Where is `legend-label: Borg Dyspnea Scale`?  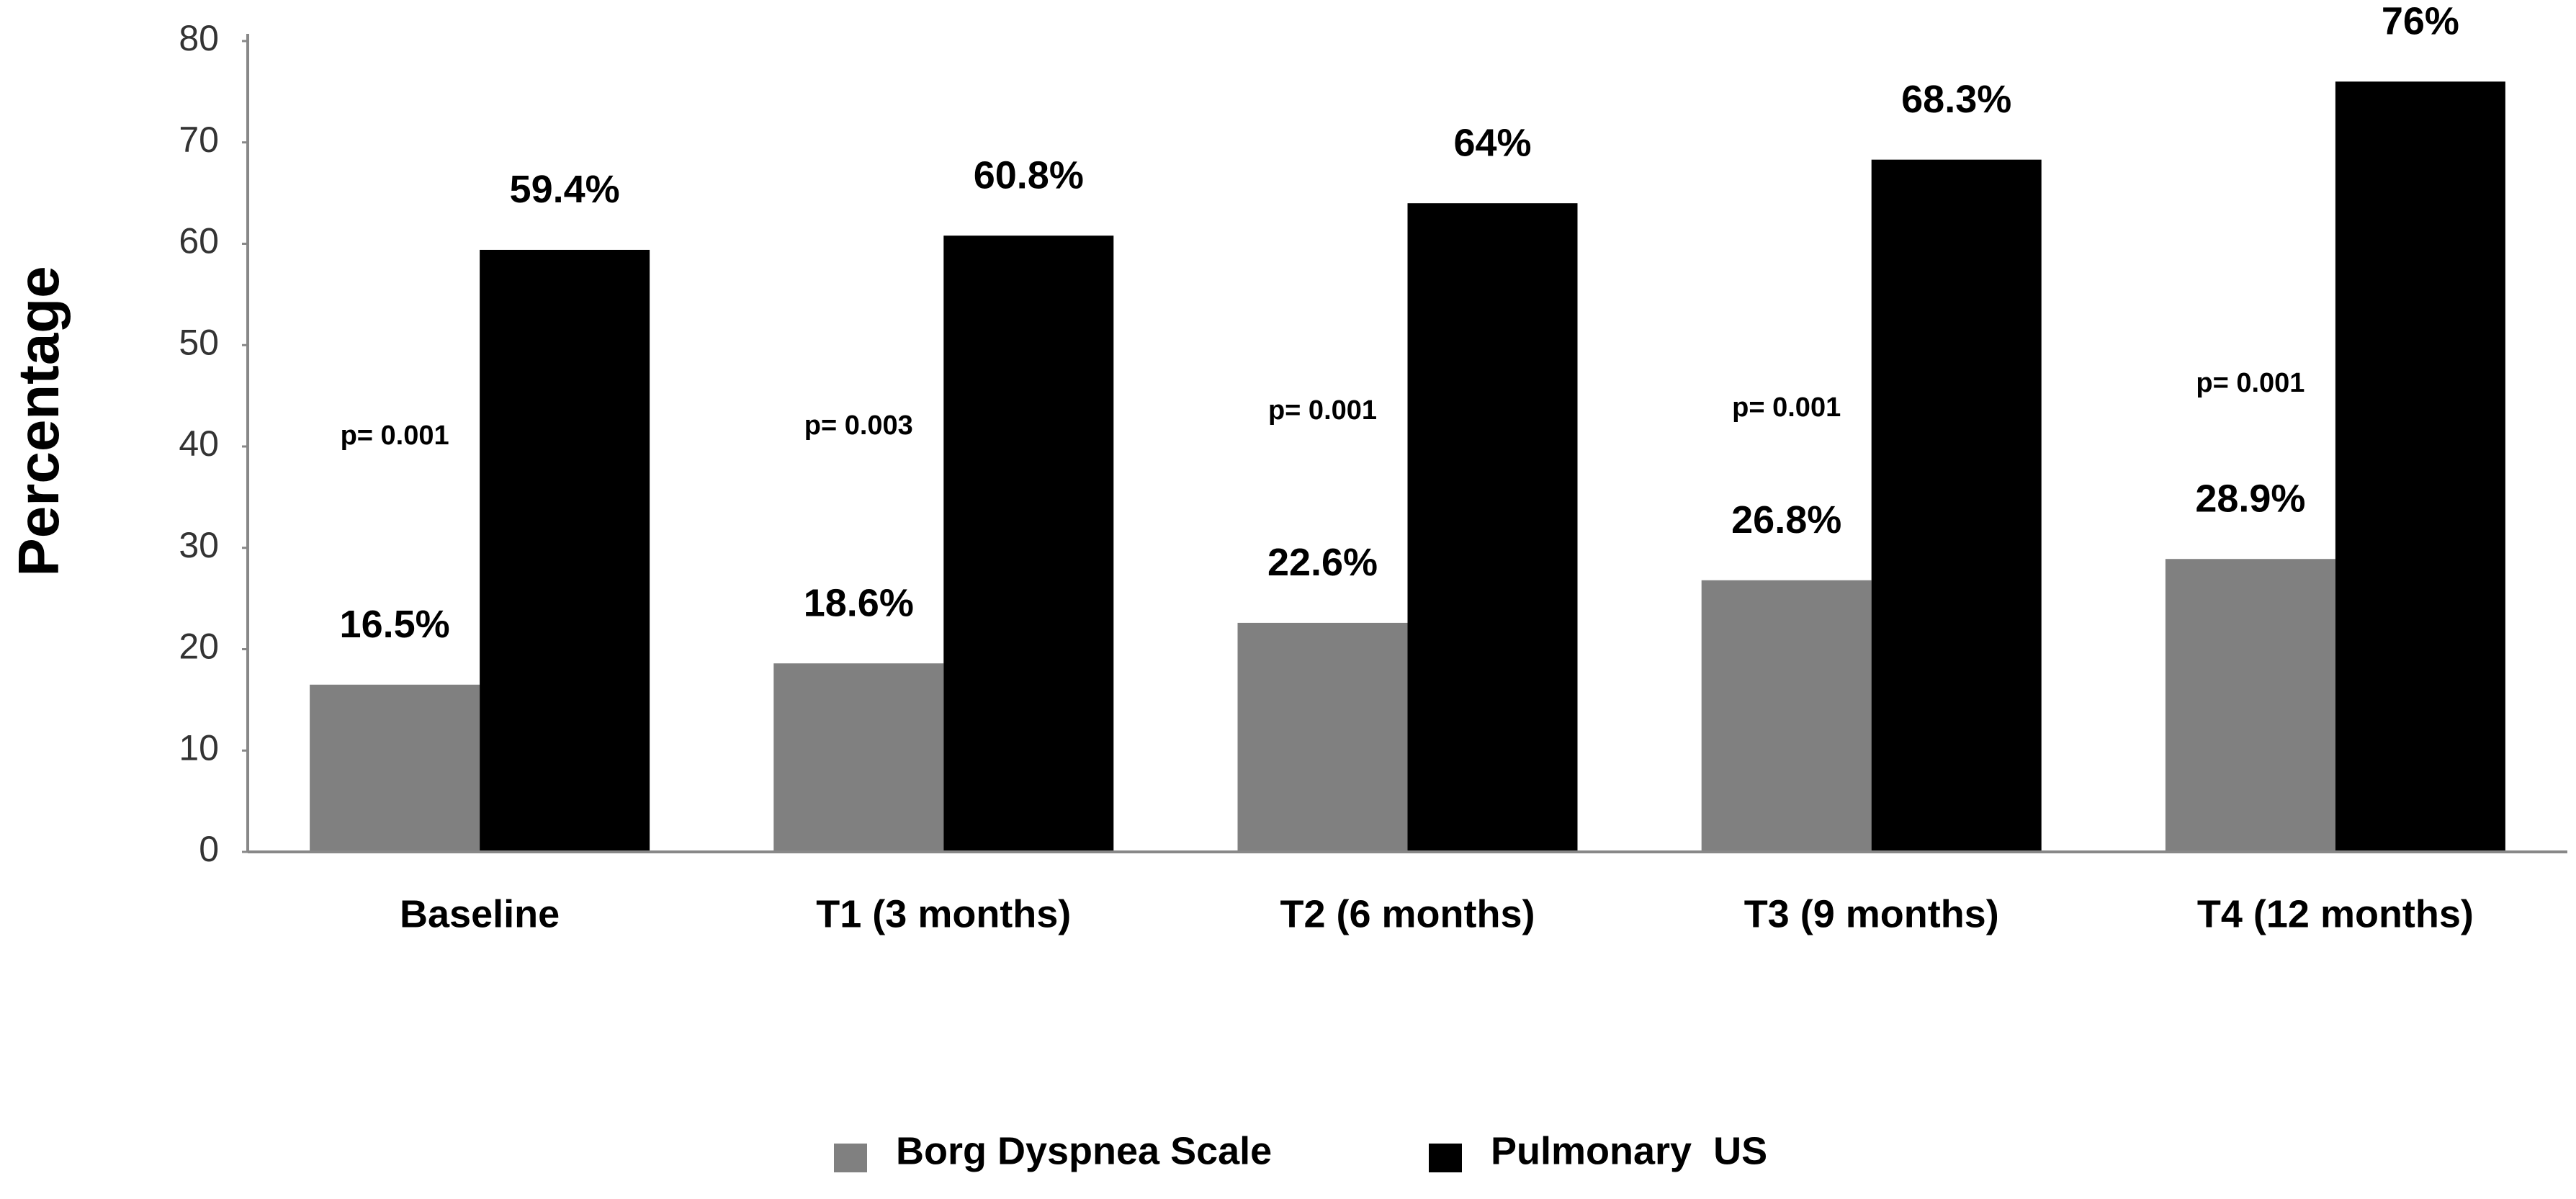
legend-label: Borg Dyspnea Scale is located at coordinates (1084, 1151).